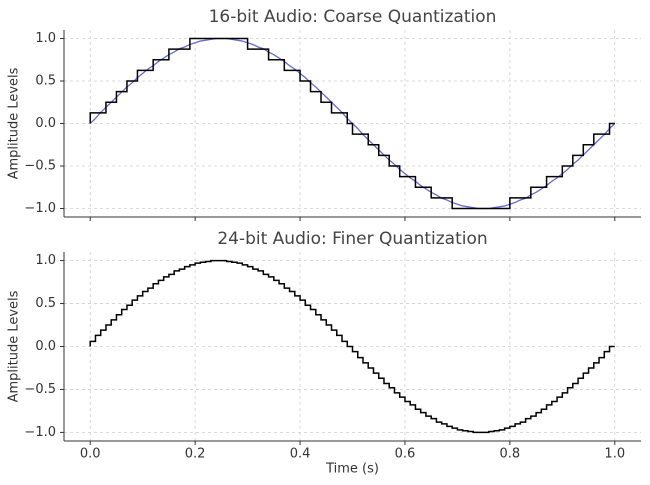 The width and height of the screenshot is (650, 485). What do you see at coordinates (90, 454) in the screenshot?
I see `x-tick-label: 0.0` at bounding box center [90, 454].